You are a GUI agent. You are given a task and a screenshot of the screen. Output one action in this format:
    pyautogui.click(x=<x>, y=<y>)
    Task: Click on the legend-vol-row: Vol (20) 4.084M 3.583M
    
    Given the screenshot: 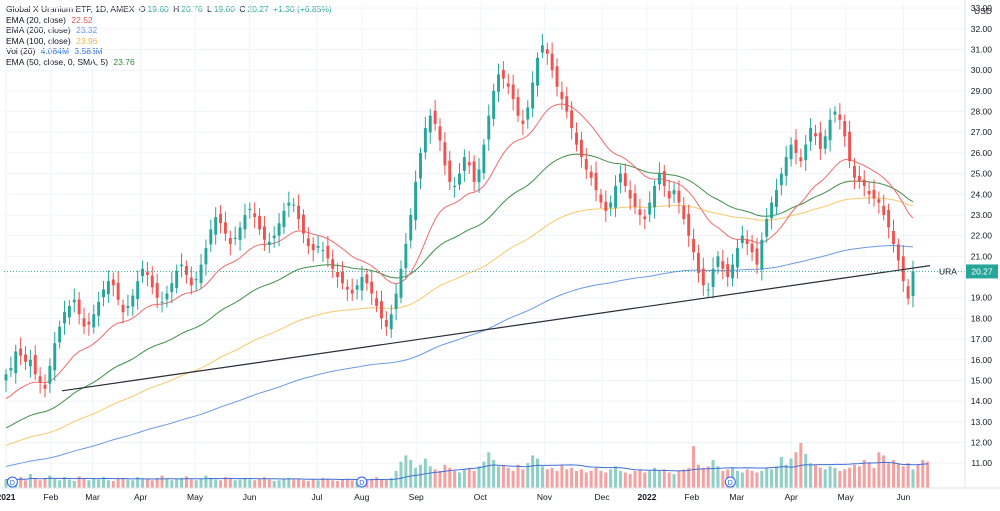 What is the action you would take?
    pyautogui.click(x=169, y=51)
    